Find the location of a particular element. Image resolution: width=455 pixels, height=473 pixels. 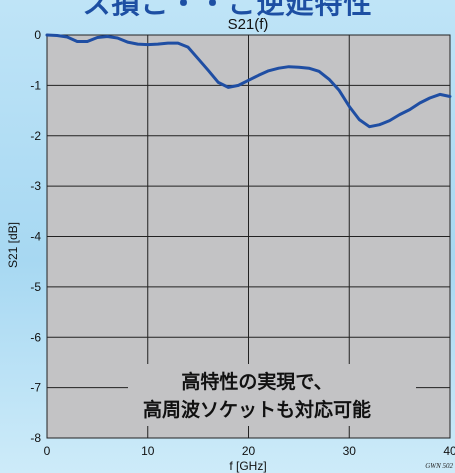

figure-code: GWN 502 is located at coordinates (439, 466).